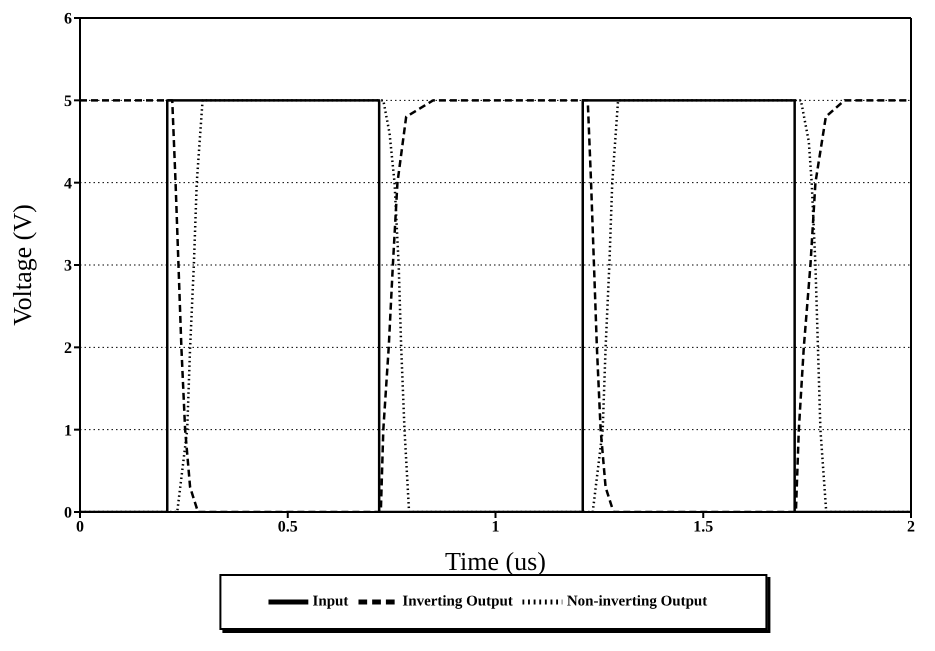 This screenshot has width=935, height=651. I want to click on y-tick-label: 5, so click(68, 101).